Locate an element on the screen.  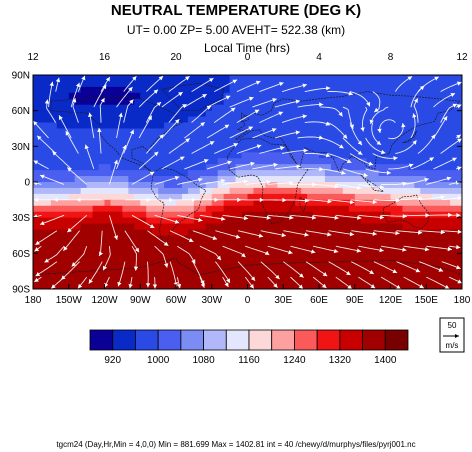
colorbar-swatch is located at coordinates (260, 340).